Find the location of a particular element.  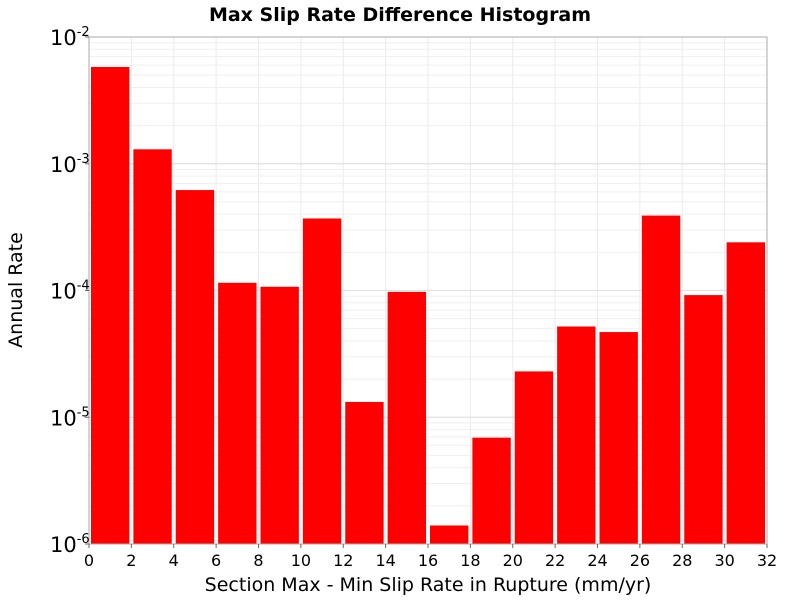

x-tick-label: 26 is located at coordinates (640, 560).